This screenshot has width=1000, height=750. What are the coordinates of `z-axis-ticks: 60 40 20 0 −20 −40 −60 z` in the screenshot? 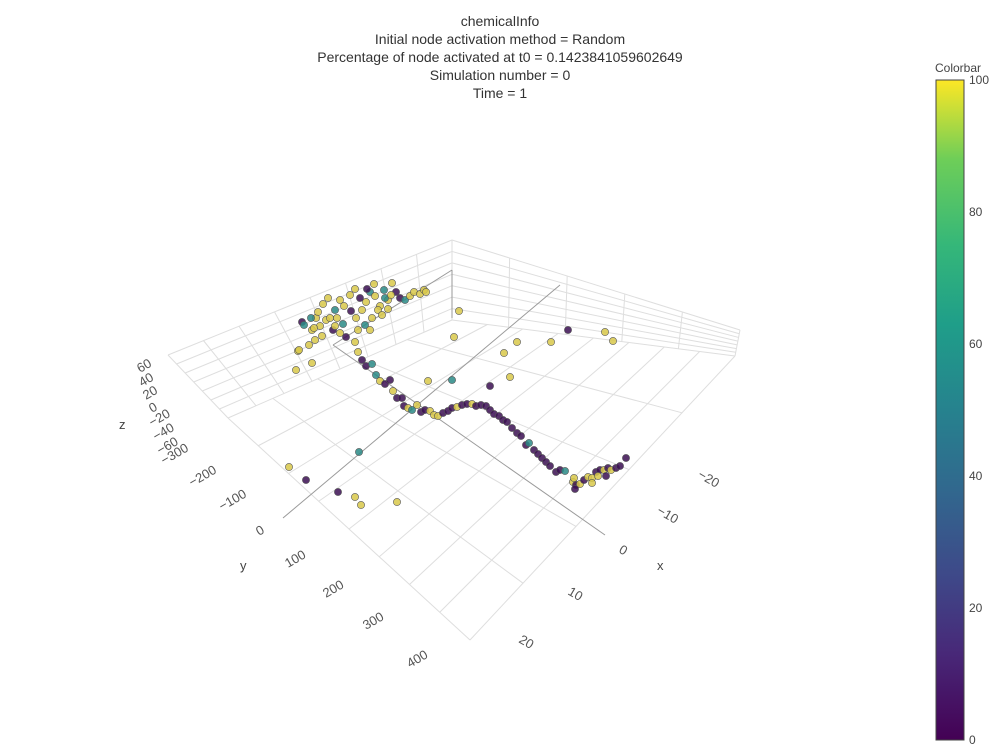 It's located at (150, 406).